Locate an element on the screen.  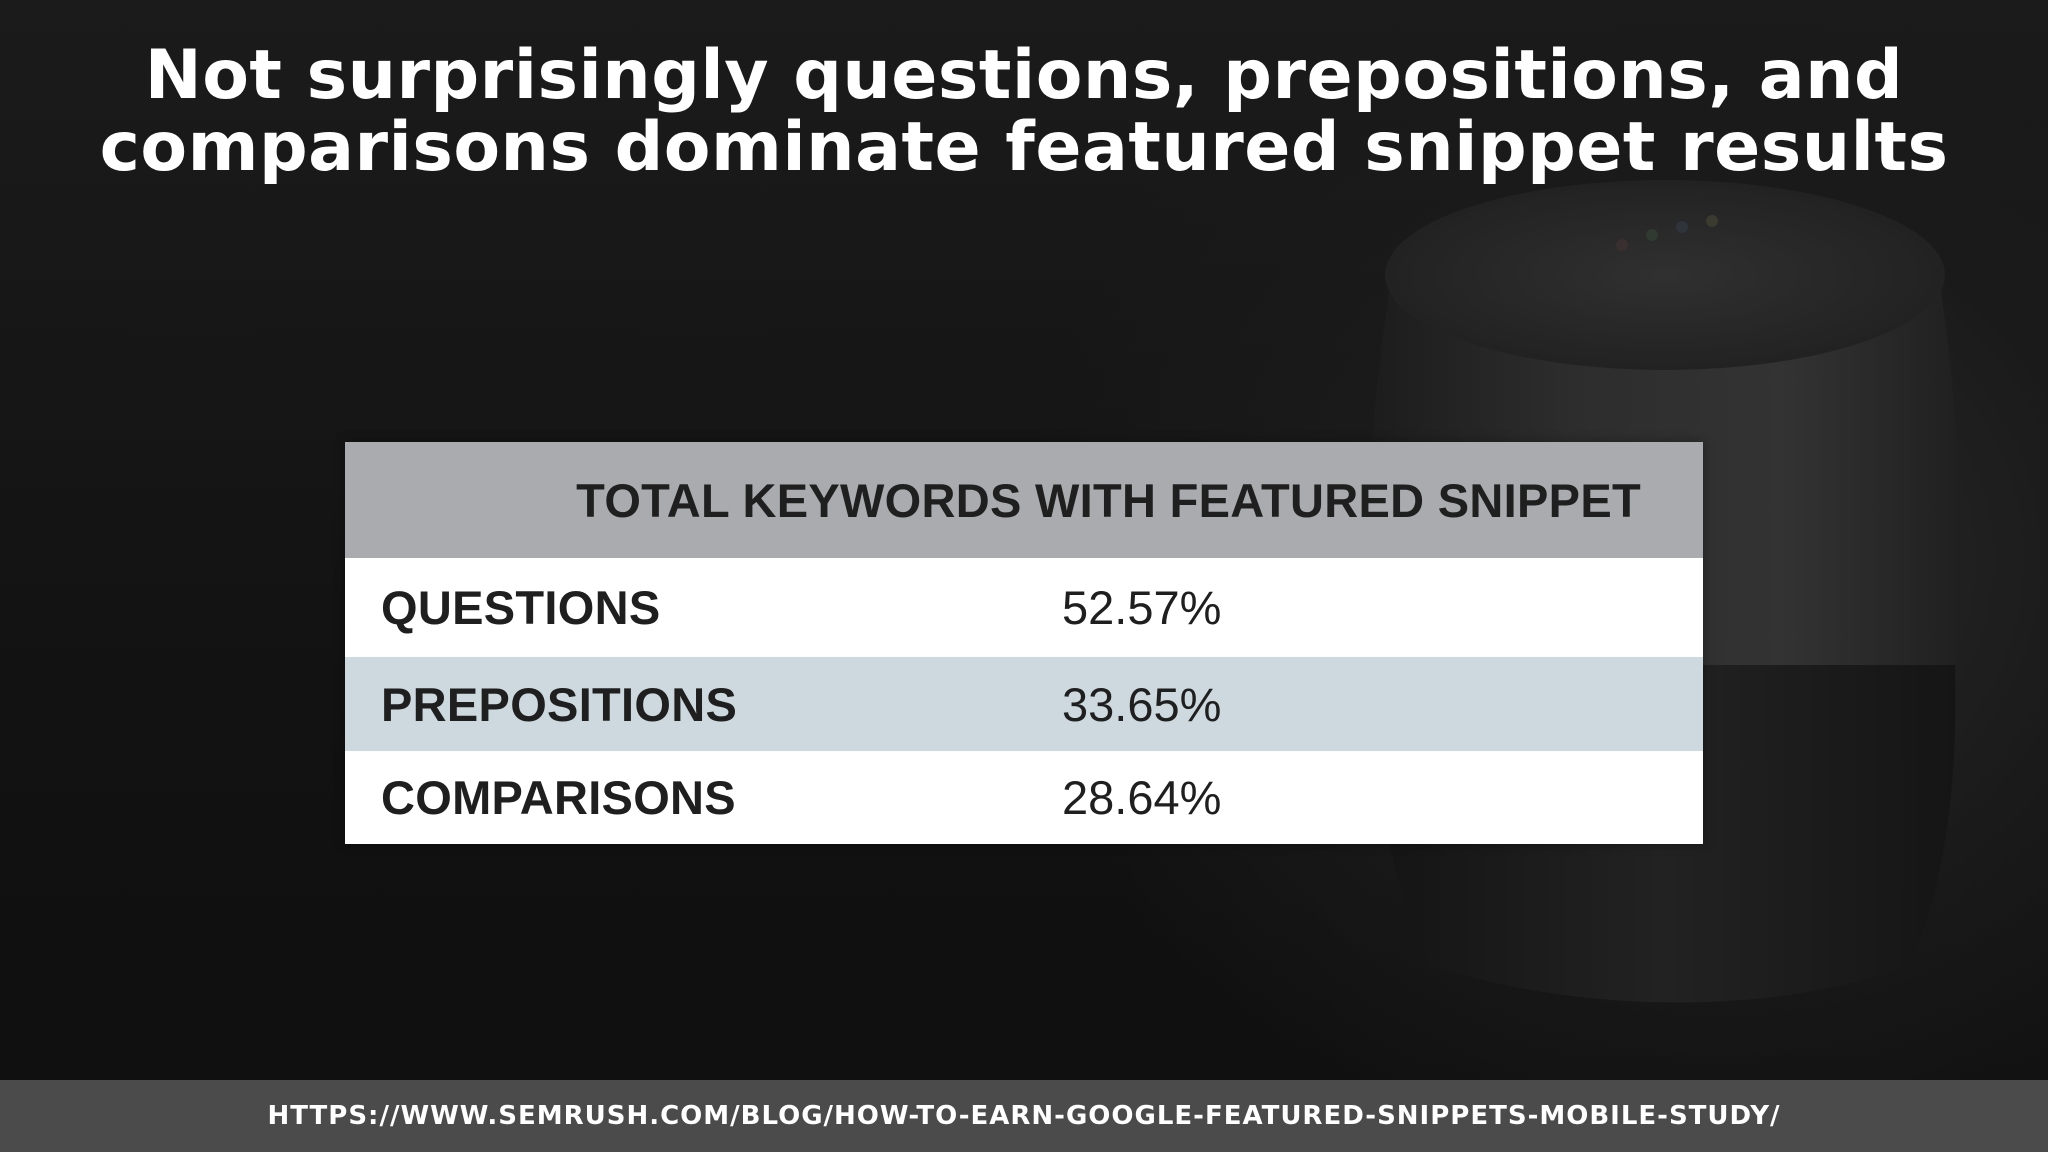
table-row: QUESTIONS 52.57% is located at coordinates (1024, 607).